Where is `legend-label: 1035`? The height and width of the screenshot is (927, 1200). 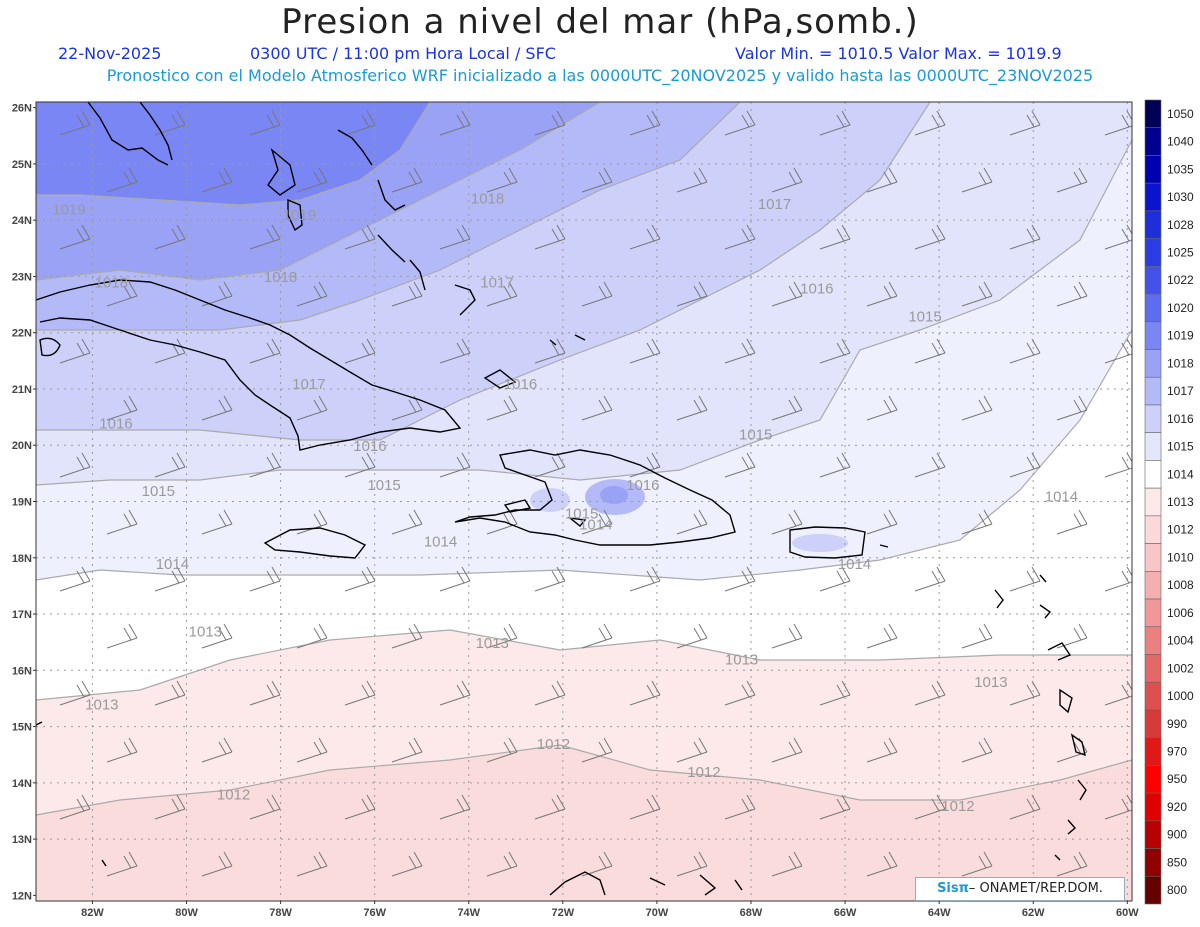
legend-label: 1035 is located at coordinates (1180, 169).